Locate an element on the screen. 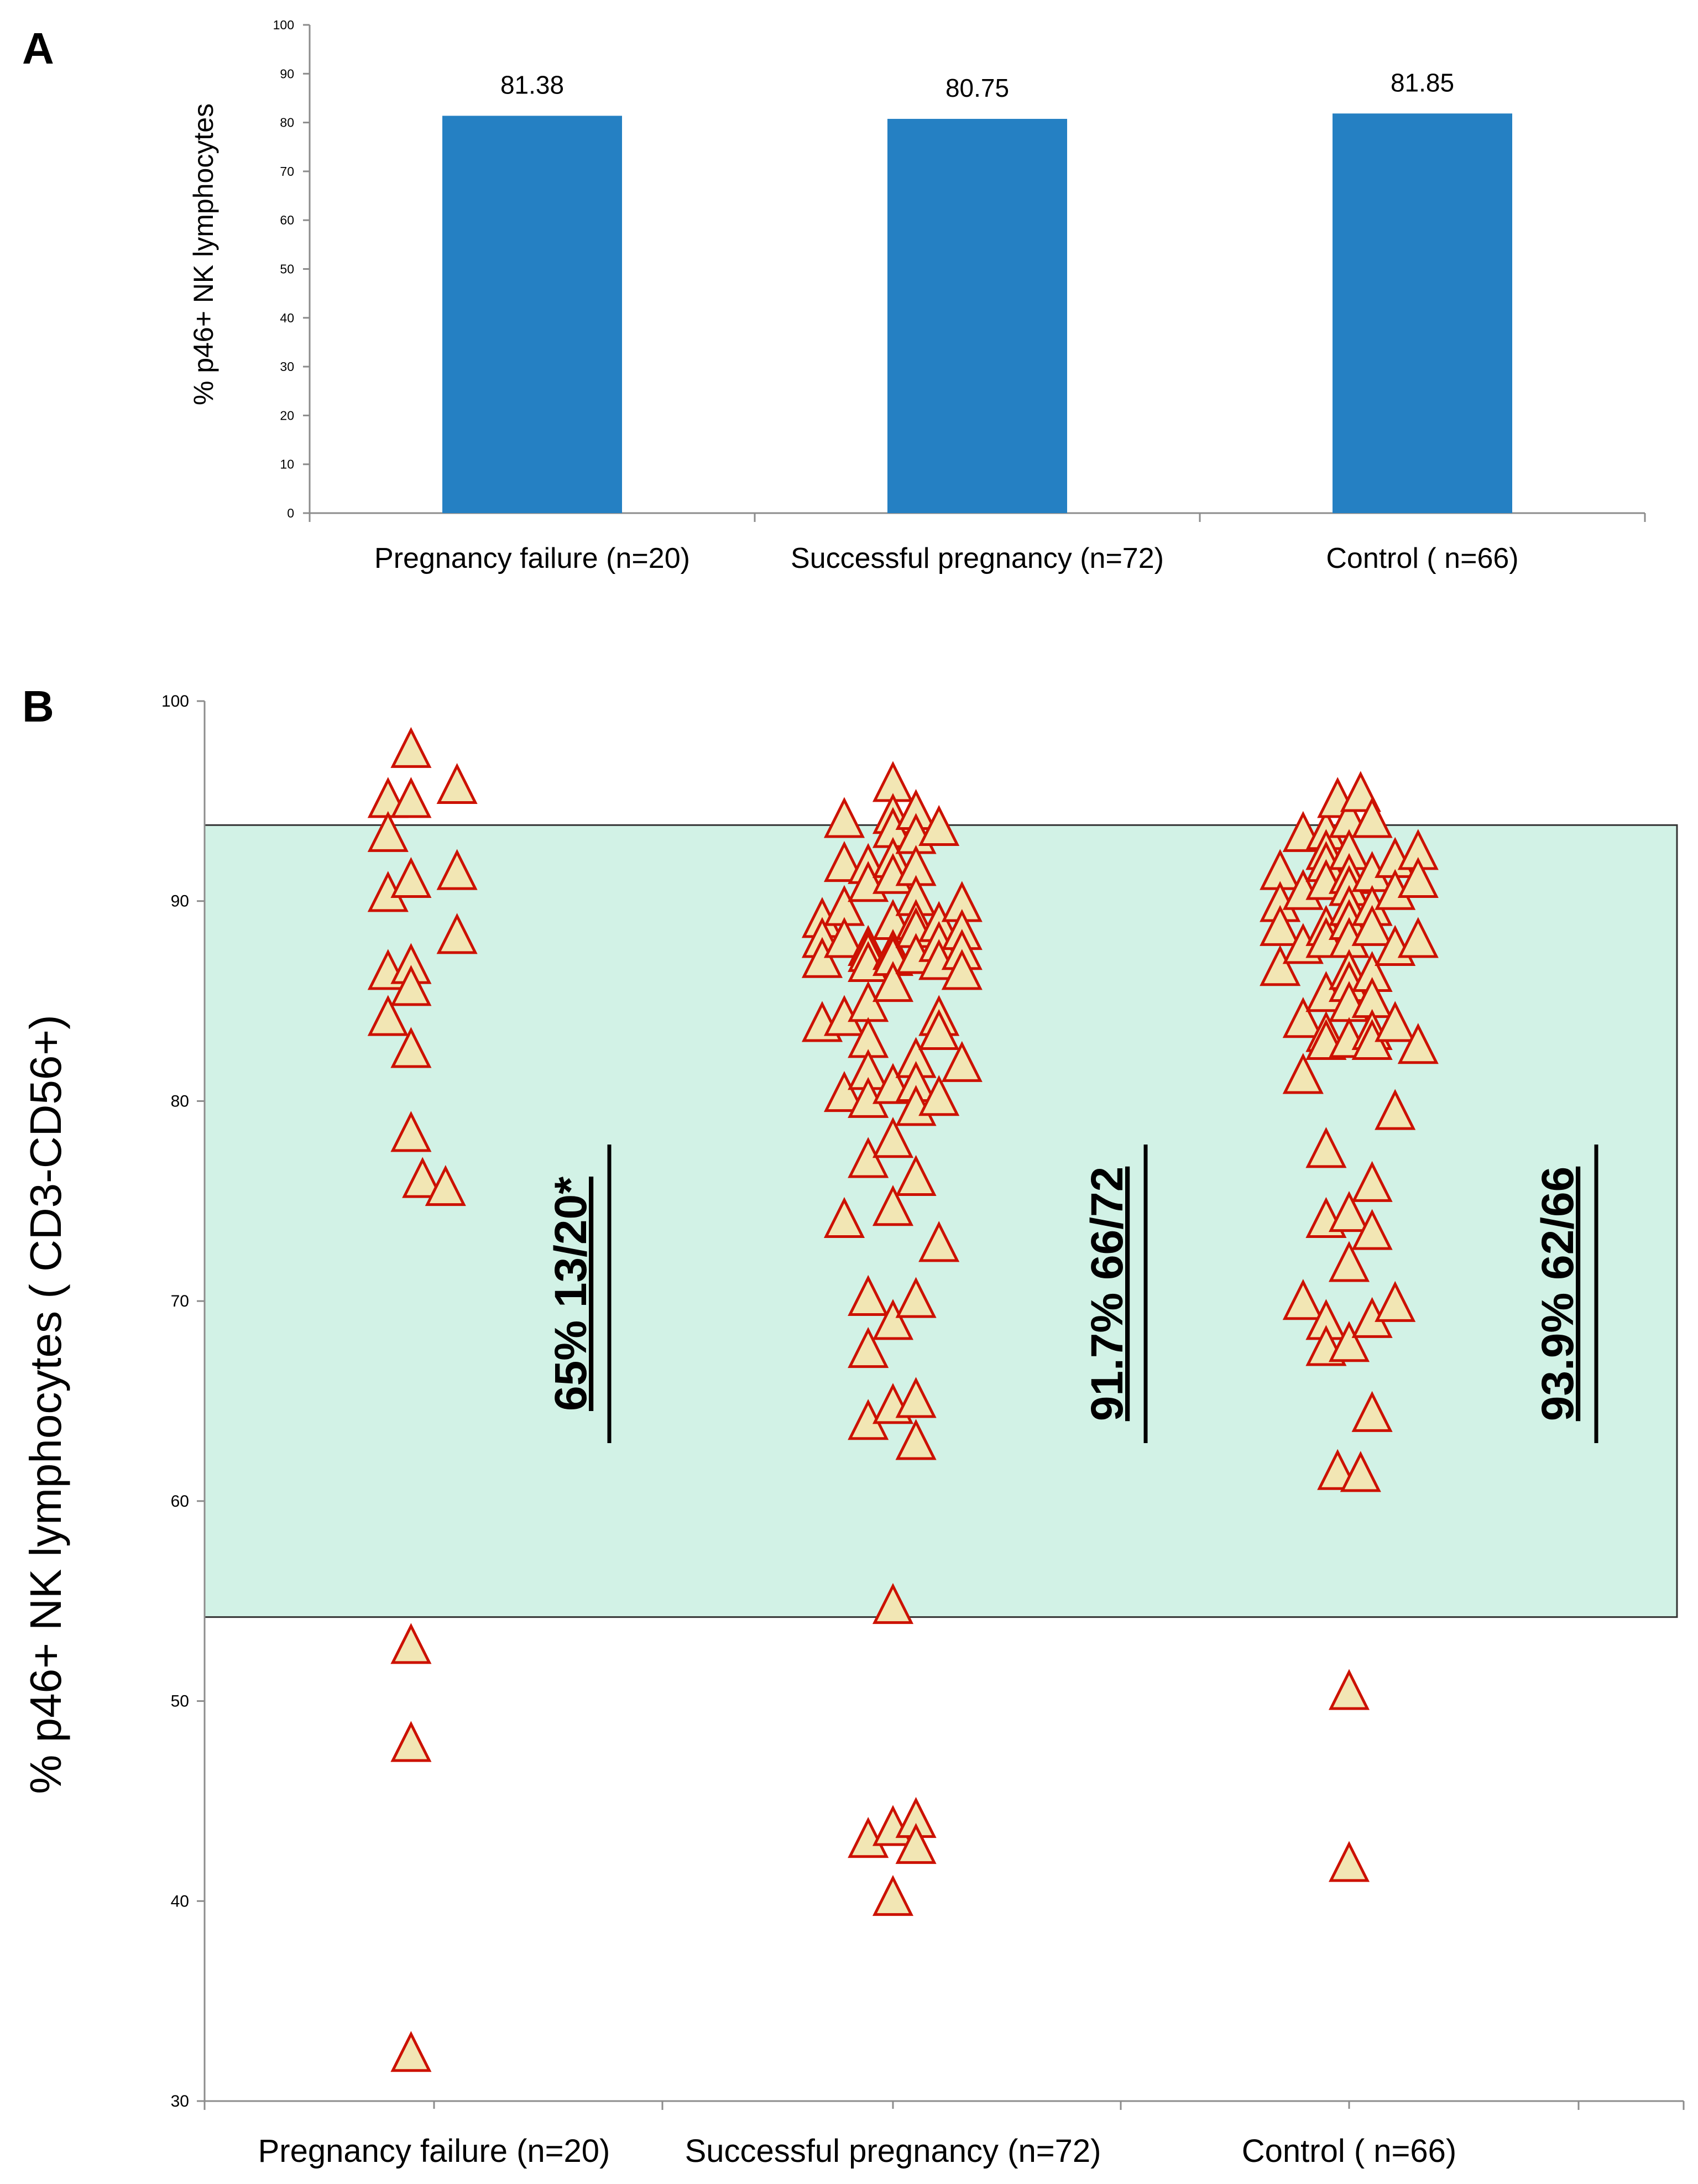 The width and height of the screenshot is (1698, 2184). x-category-label-a: Pregnancy failure (n=20) is located at coordinates (532, 558).